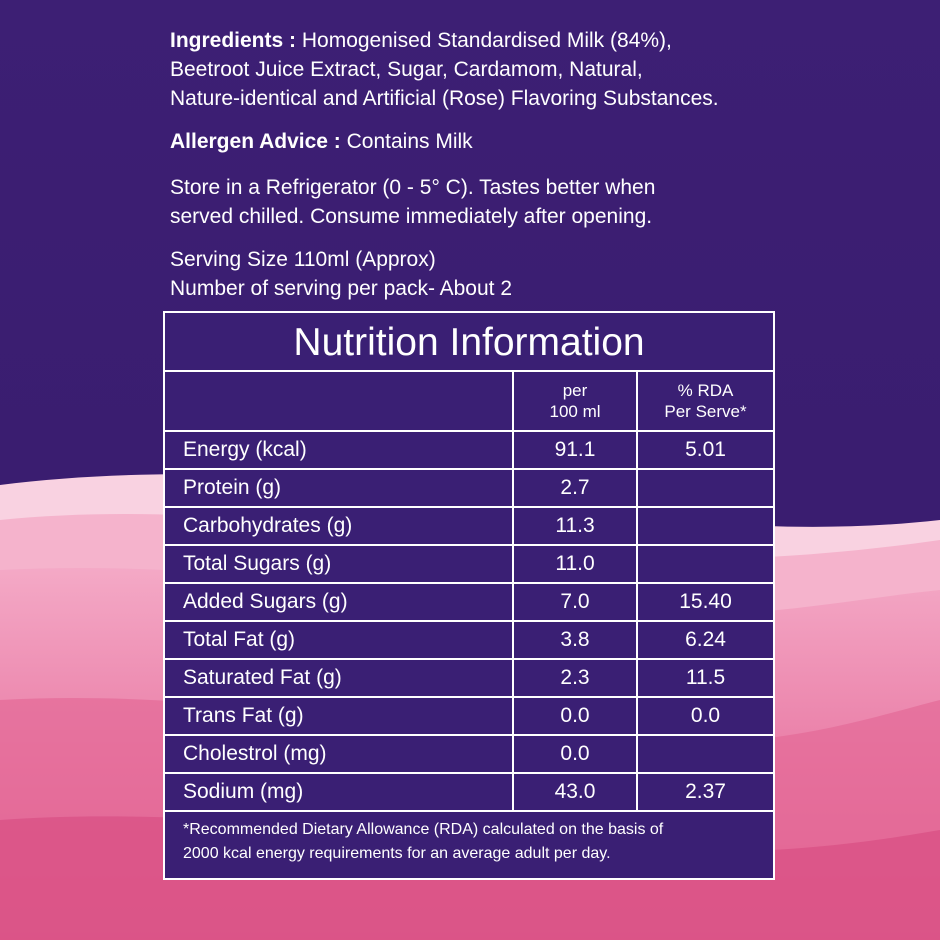  Describe the element at coordinates (575, 488) in the screenshot. I see `per-100ml-value: 2.7` at that location.